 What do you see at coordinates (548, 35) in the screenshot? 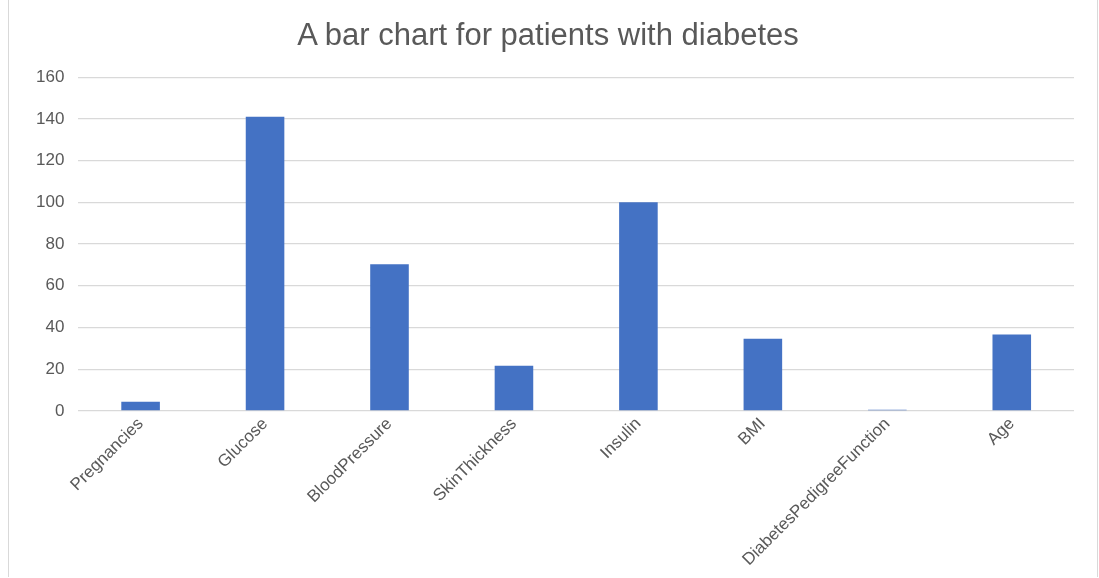
I see `chart-title: A bar chart for patients with diabetes` at bounding box center [548, 35].